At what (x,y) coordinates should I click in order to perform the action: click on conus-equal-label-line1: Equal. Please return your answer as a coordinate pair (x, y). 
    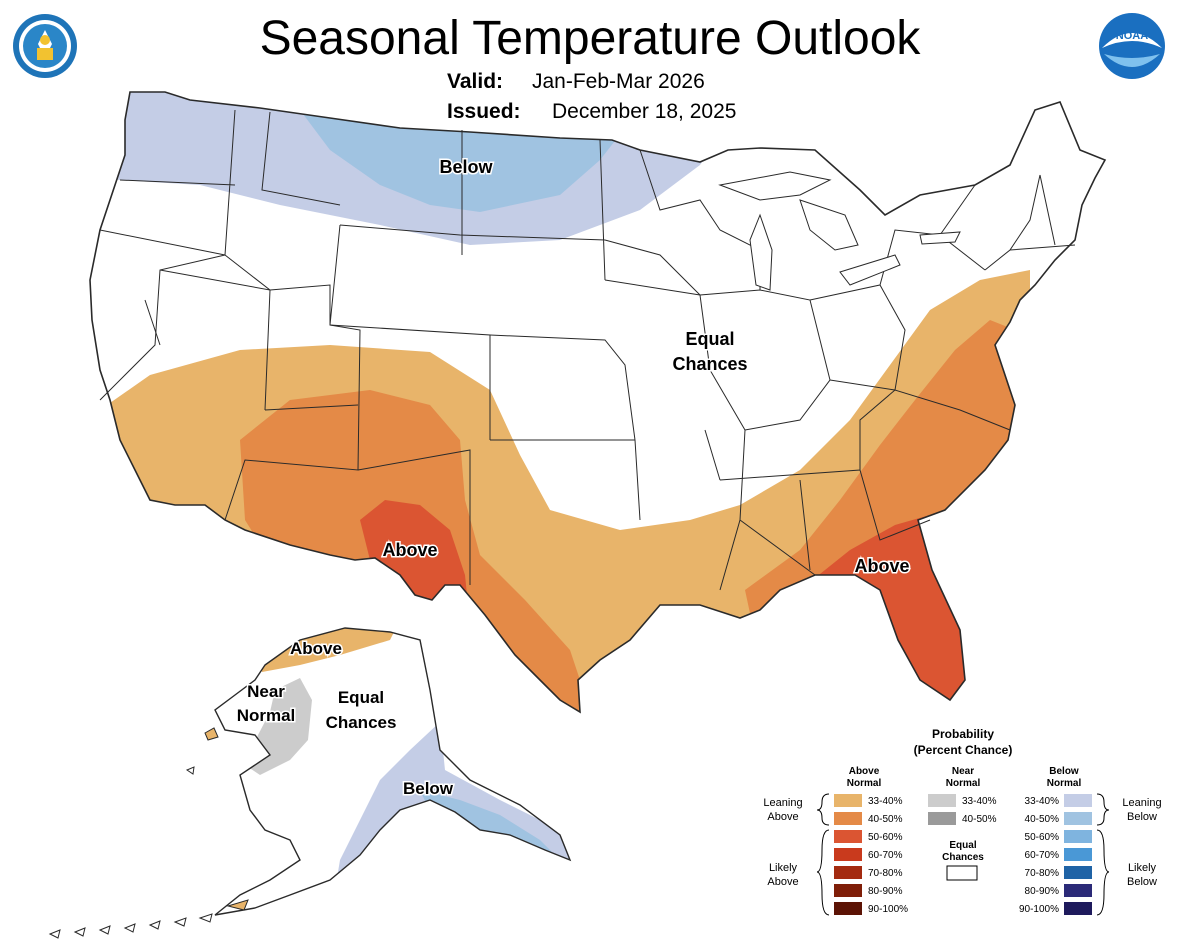
    Looking at the image, I should click on (709, 339).